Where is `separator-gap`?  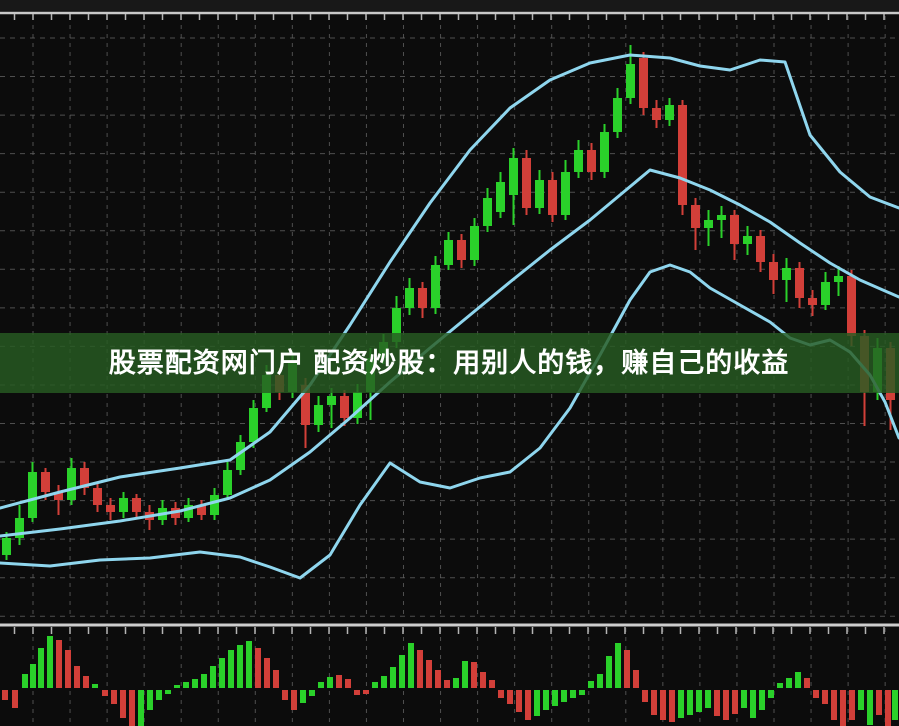
separator-gap is located at coordinates (449, 620).